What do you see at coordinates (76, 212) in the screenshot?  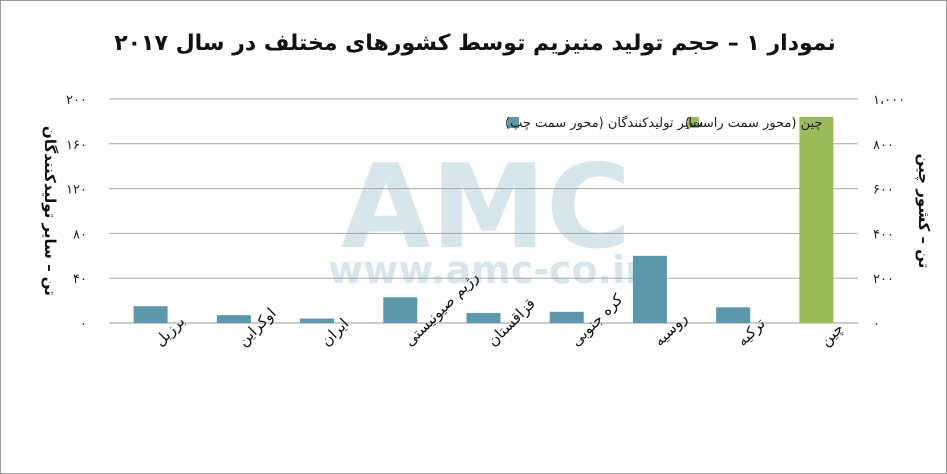 I see `left-axis-ticks: ۰ ۴۰ ۸۰ ۱۲۰ ۱۶۰ ۲۰۰` at bounding box center [76, 212].